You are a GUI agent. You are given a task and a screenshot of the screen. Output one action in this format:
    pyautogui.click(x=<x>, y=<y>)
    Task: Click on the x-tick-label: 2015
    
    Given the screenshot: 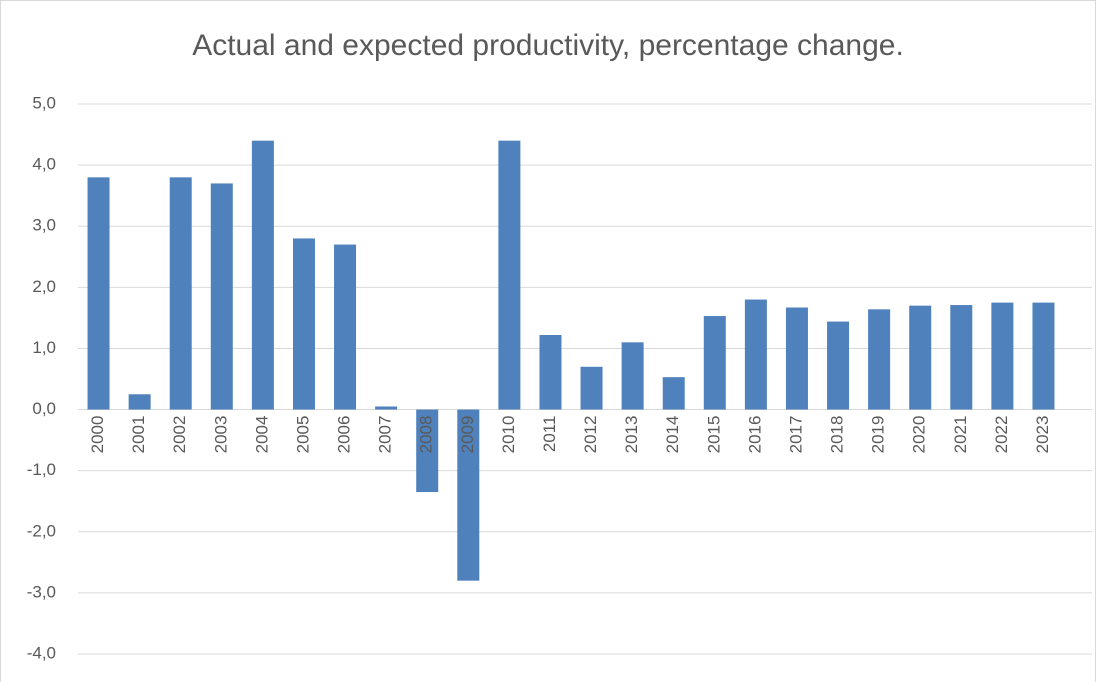 What is the action you would take?
    pyautogui.click(x=713, y=435)
    